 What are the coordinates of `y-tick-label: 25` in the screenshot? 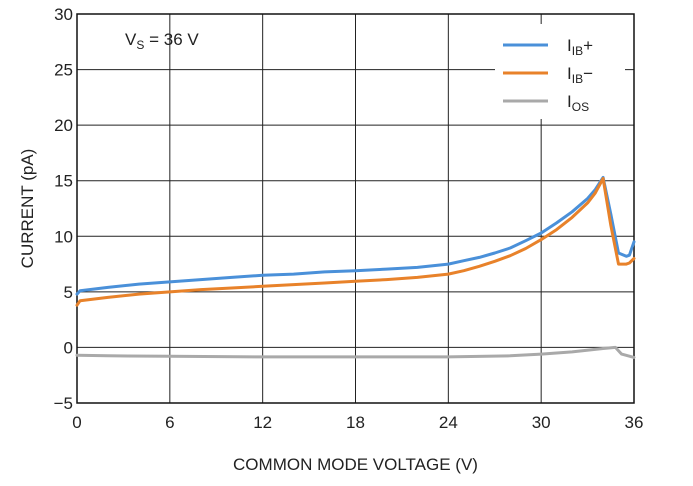 It's located at (63, 70).